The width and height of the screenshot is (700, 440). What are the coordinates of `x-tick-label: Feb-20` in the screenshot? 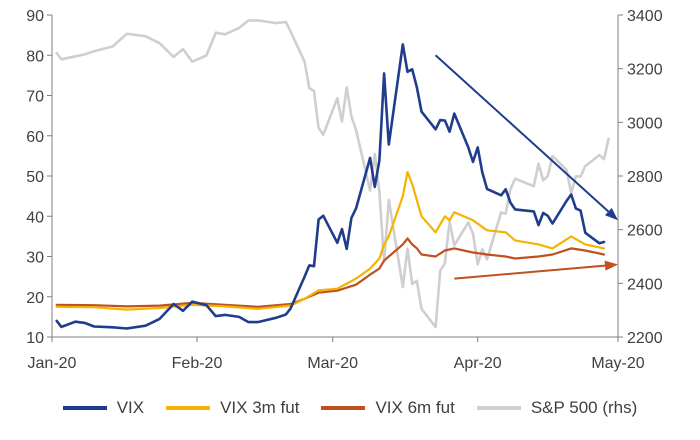 It's located at (197, 363).